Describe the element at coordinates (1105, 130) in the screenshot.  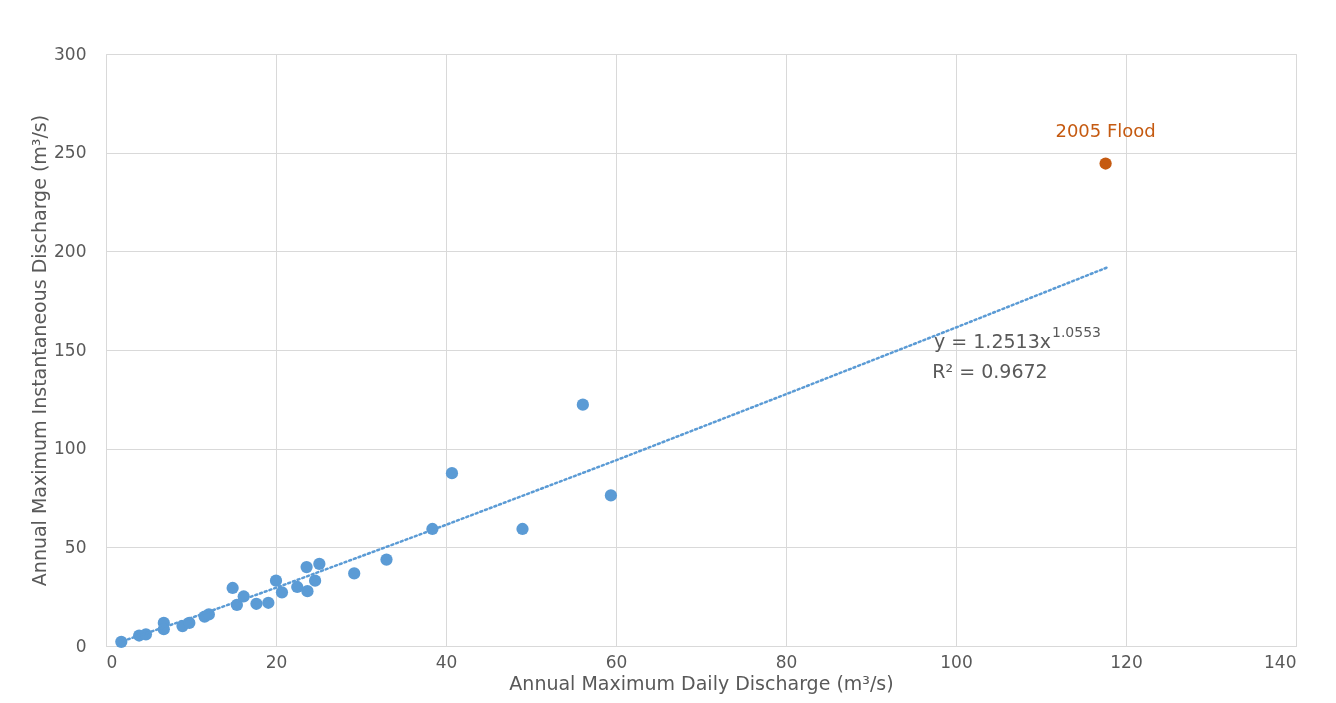
I see `series-label: 2005 Flood` at that location.